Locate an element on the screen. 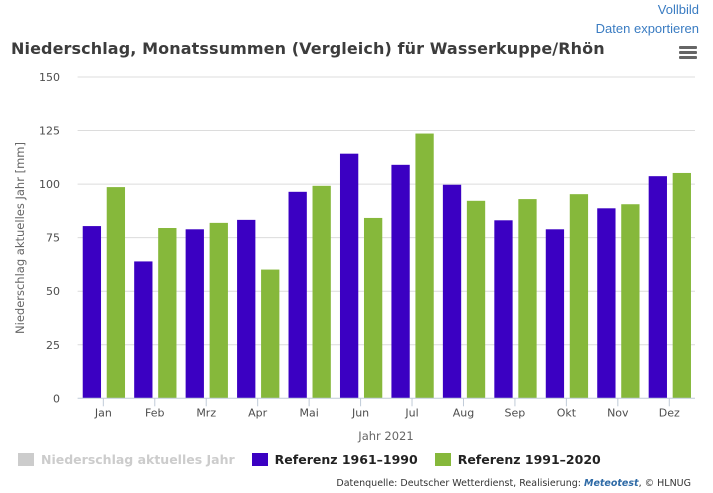  bar-ref-1991-2020-jul is located at coordinates (424, 266).